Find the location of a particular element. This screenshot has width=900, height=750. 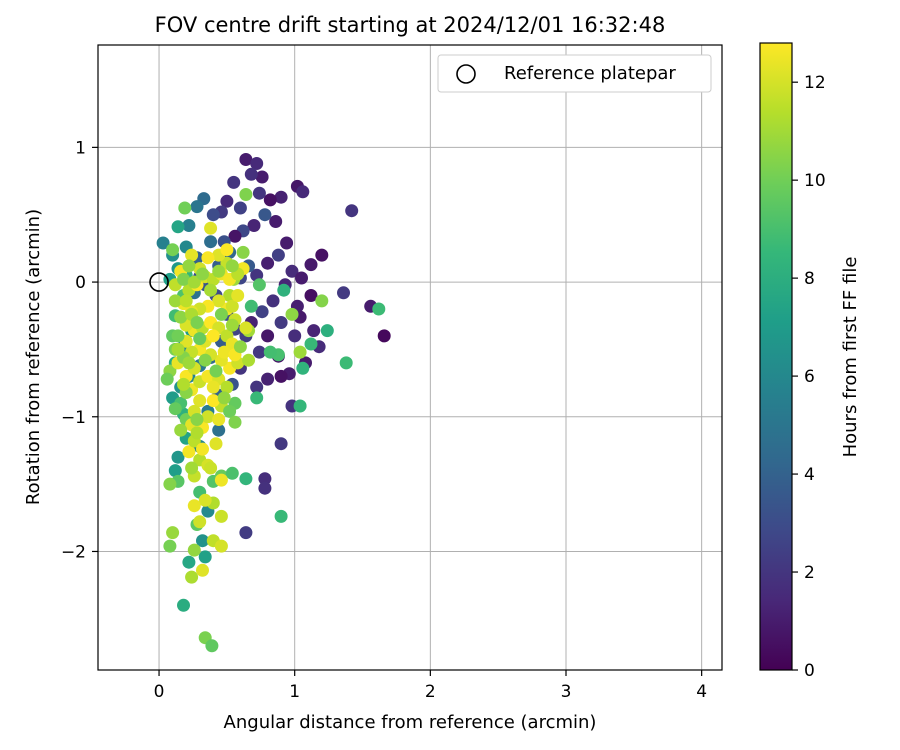

legend-box is located at coordinates (574, 73).